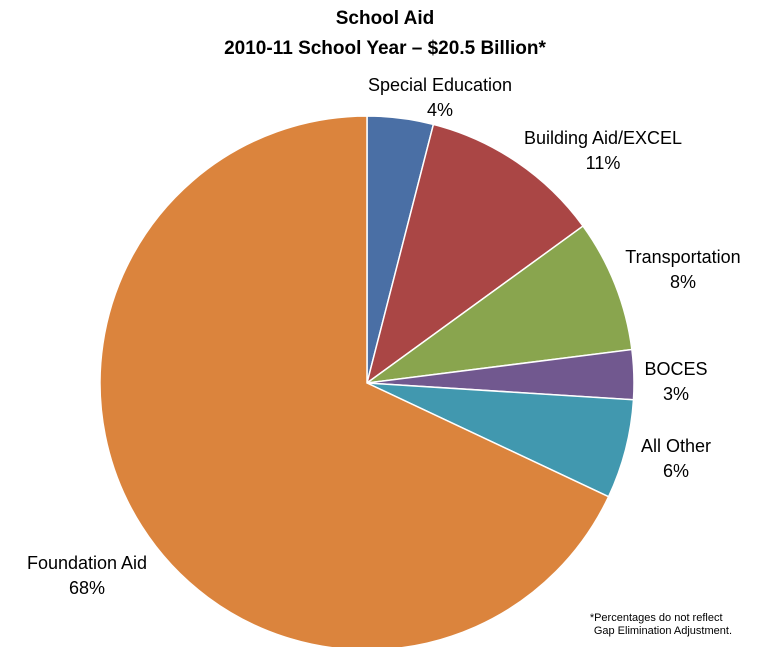 Image resolution: width=770 pixels, height=647 pixels. I want to click on label-special-education: Special Education 4%, so click(440, 98).